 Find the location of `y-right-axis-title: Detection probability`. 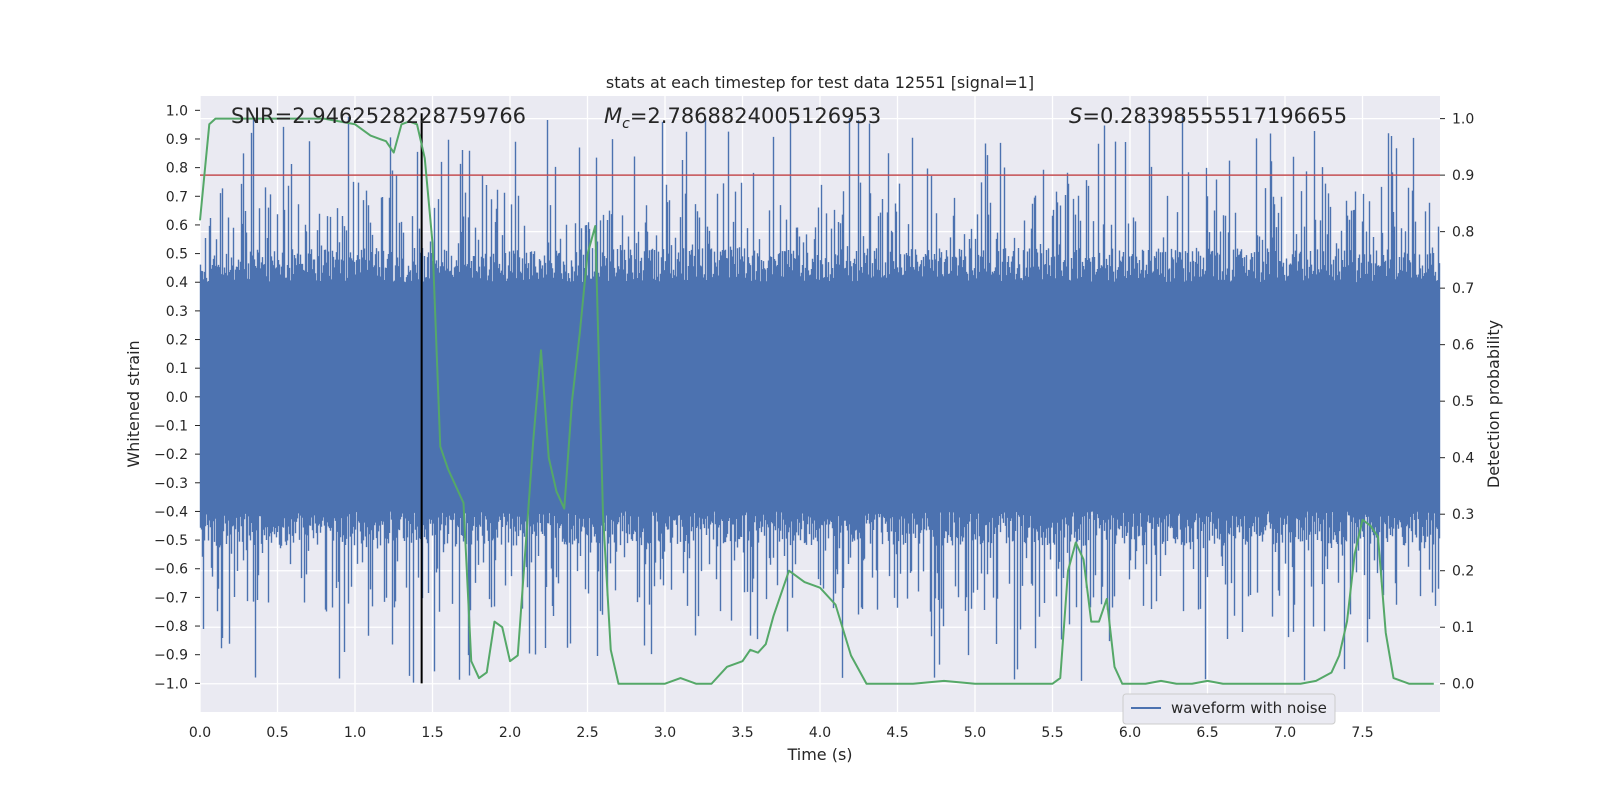

y-right-axis-title: Detection probability is located at coordinates (1493, 404).